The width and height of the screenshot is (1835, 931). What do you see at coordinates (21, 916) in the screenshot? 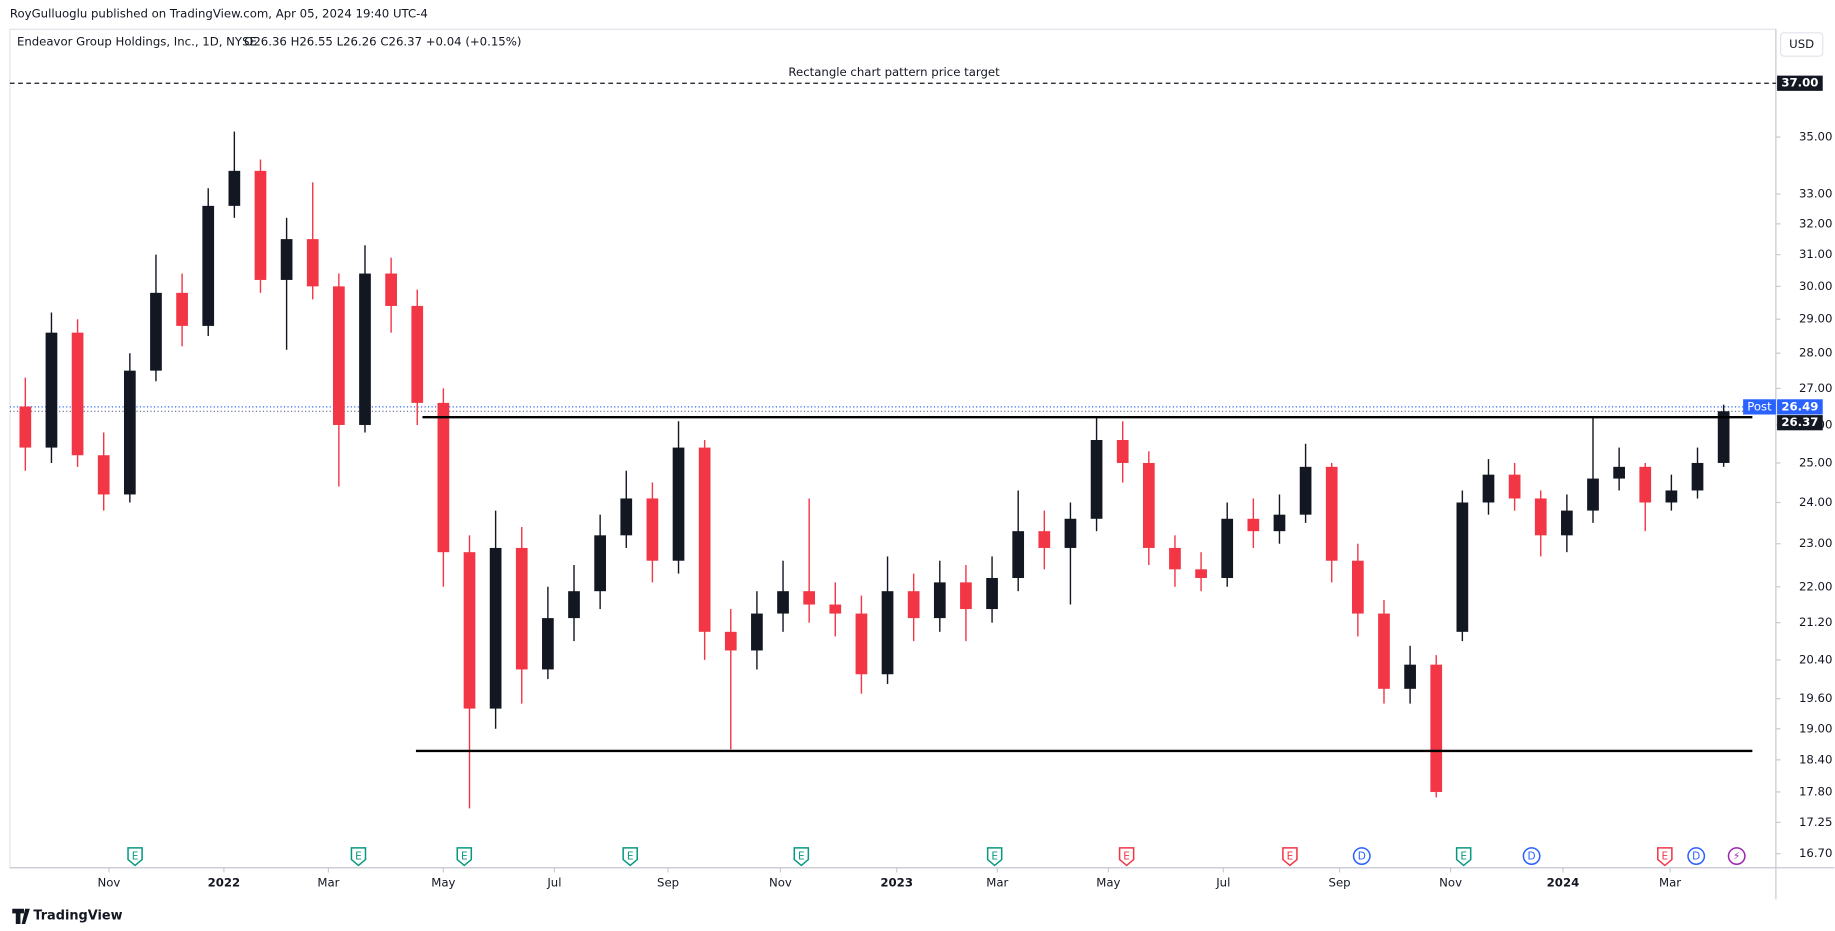
I see `brand-logo` at bounding box center [21, 916].